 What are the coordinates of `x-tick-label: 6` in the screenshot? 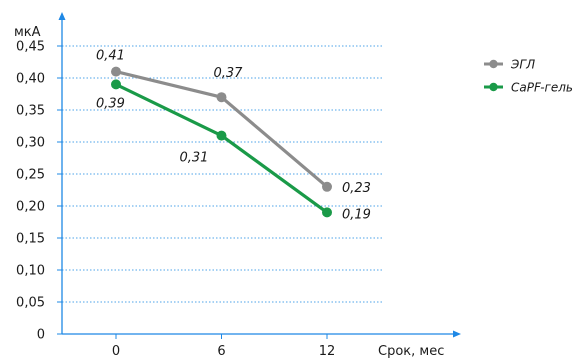 It's located at (221, 351).